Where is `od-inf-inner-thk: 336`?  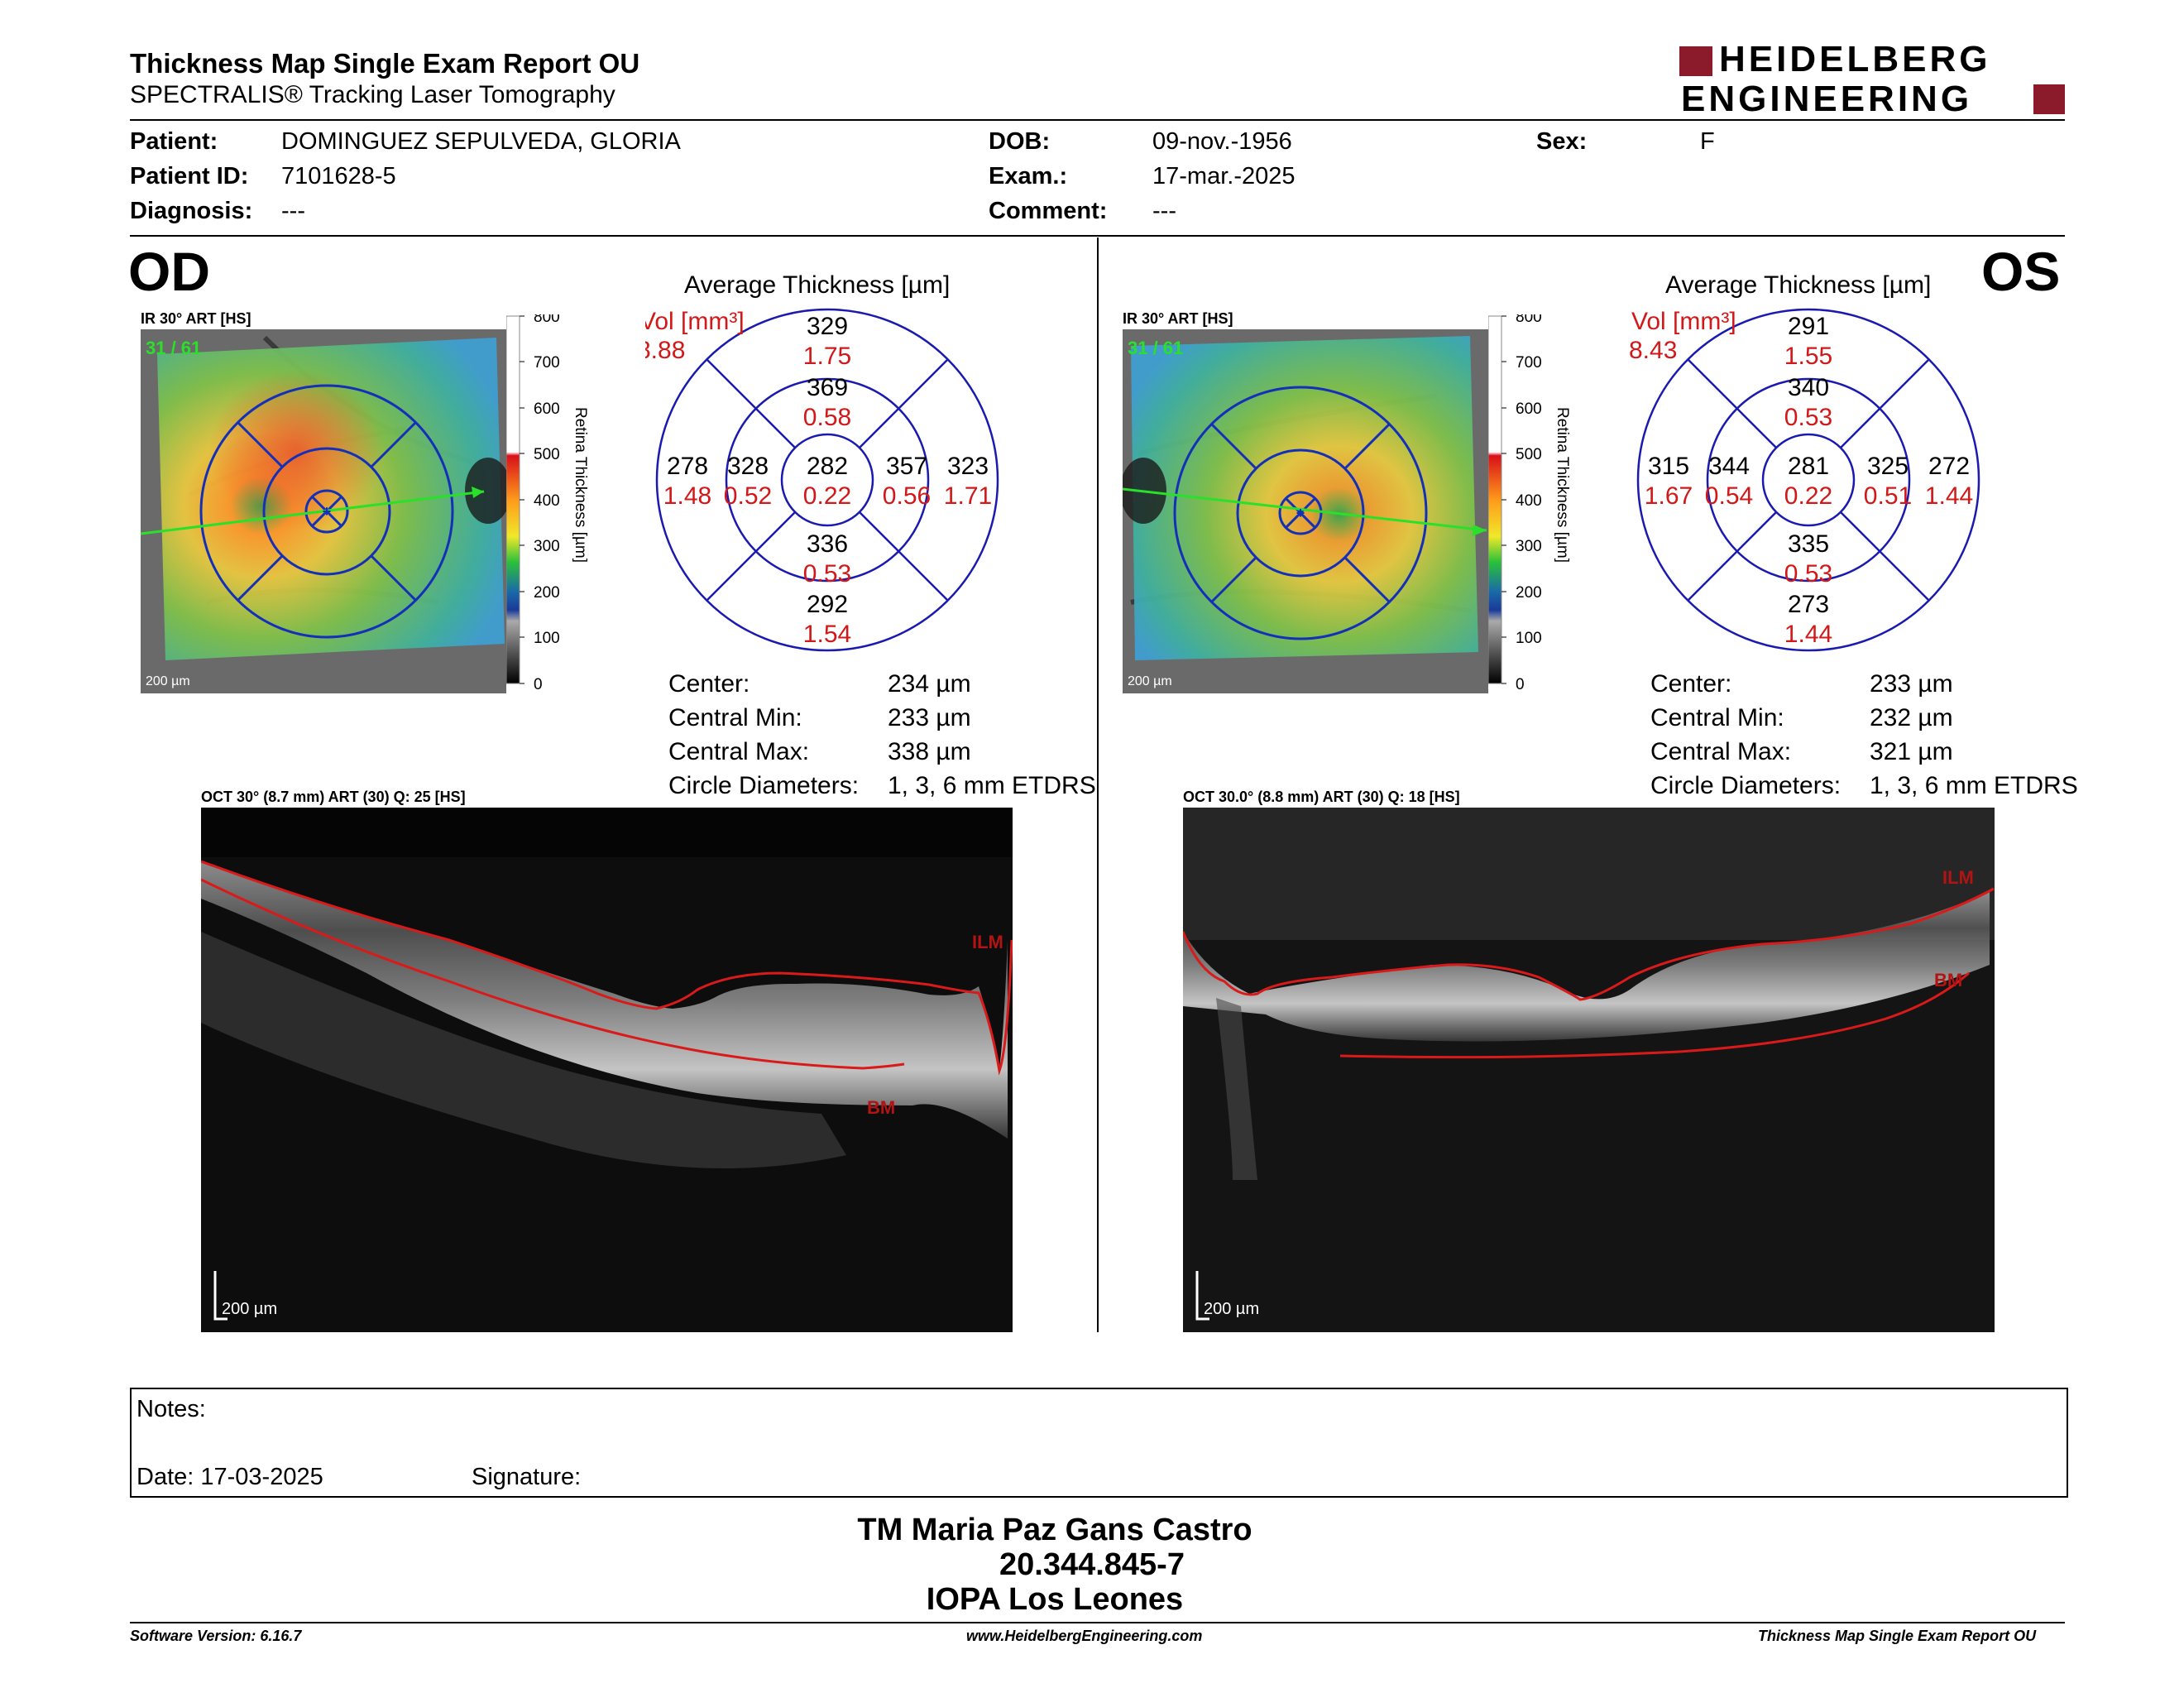
od-inf-inner-thk: 336 is located at coordinates (827, 544).